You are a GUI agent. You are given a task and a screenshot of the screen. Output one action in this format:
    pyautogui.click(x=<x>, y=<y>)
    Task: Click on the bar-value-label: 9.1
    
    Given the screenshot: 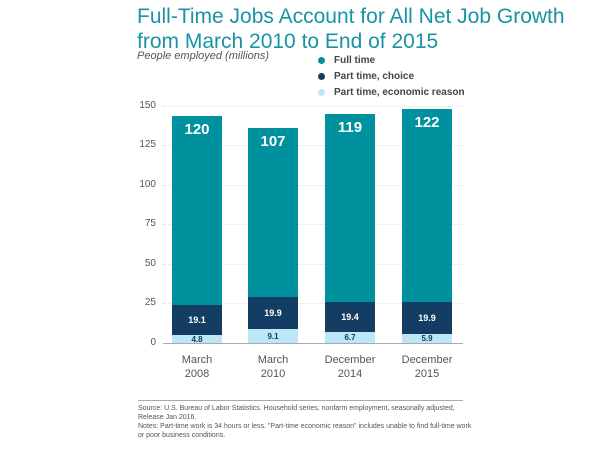 What is the action you would take?
    pyautogui.click(x=273, y=336)
    